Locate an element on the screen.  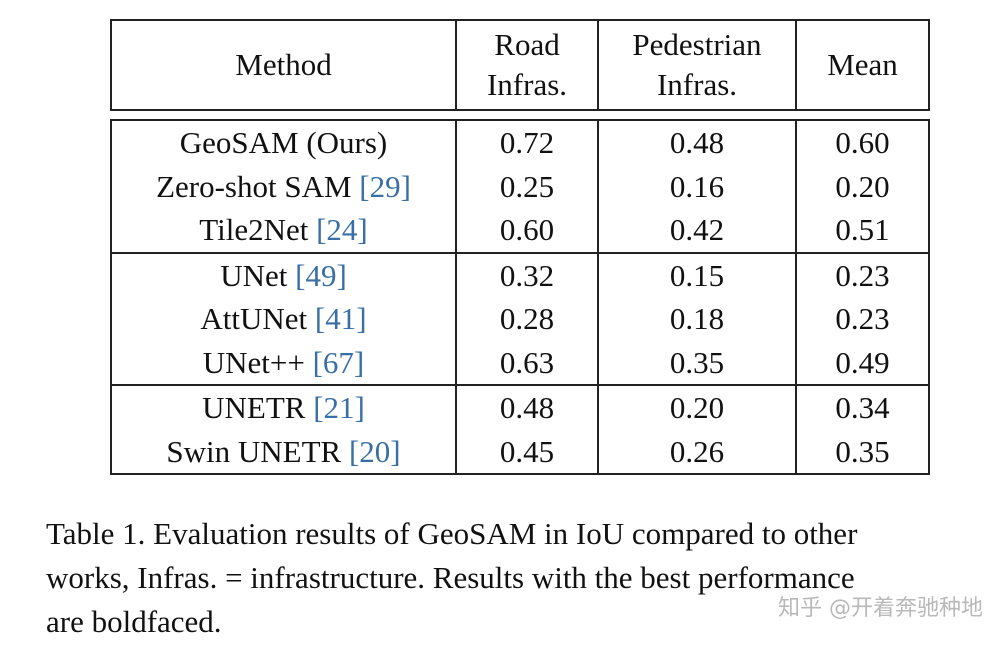
citation-link: [67] is located at coordinates (338, 362).